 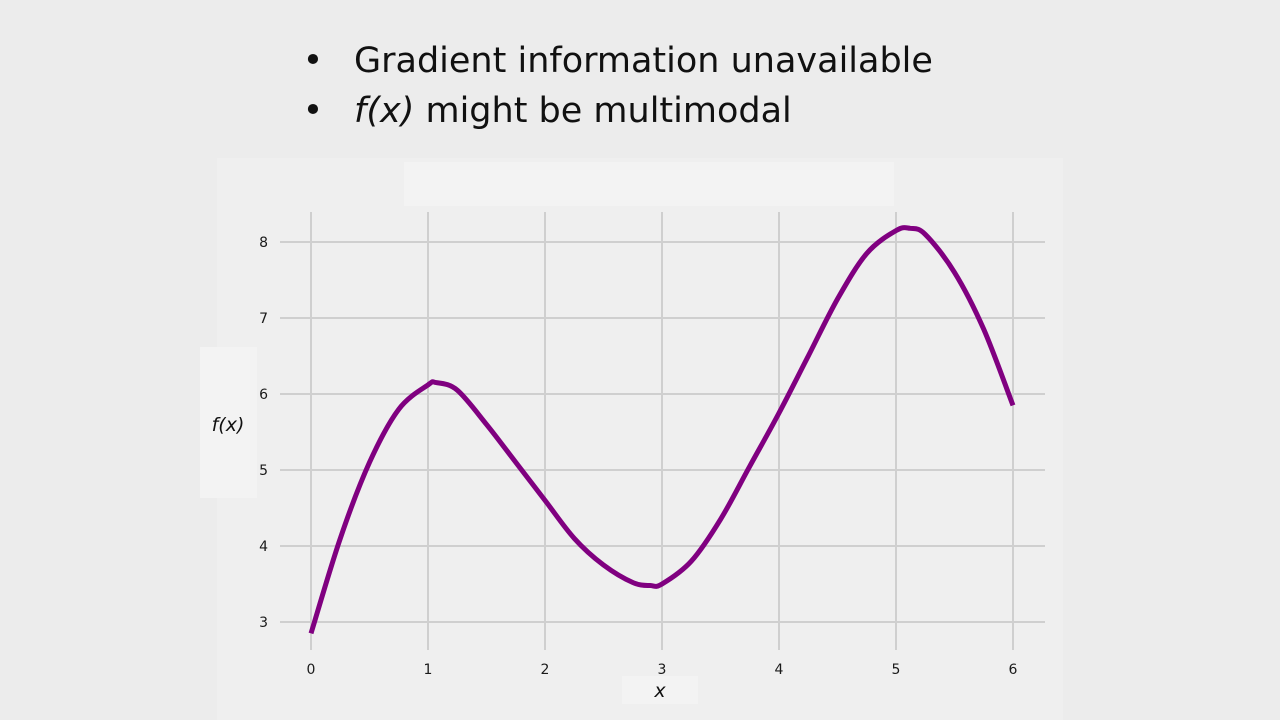 I want to click on y-tick-label: 7, so click(x=263, y=319).